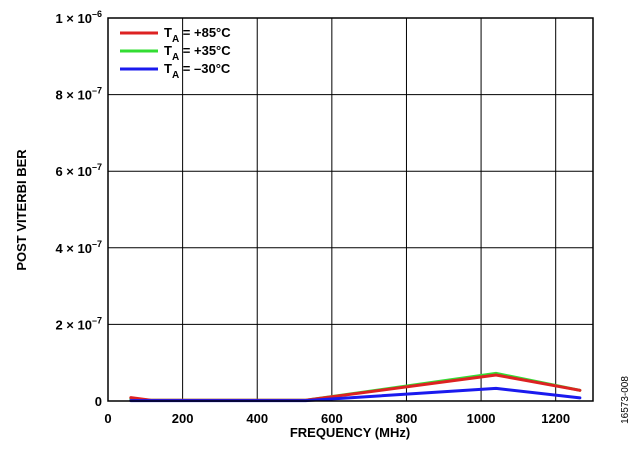  Describe the element at coordinates (78, 247) in the screenshot. I see `y-tick-label: 4 × 10⁻⁷` at that location.